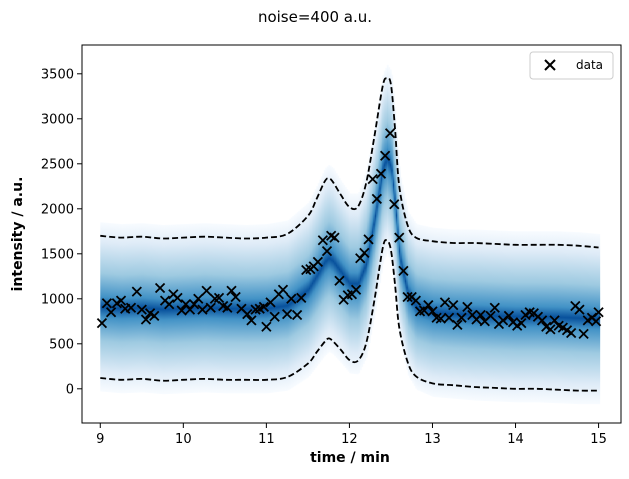  I want to click on y-tick-label: 0, so click(70, 389).